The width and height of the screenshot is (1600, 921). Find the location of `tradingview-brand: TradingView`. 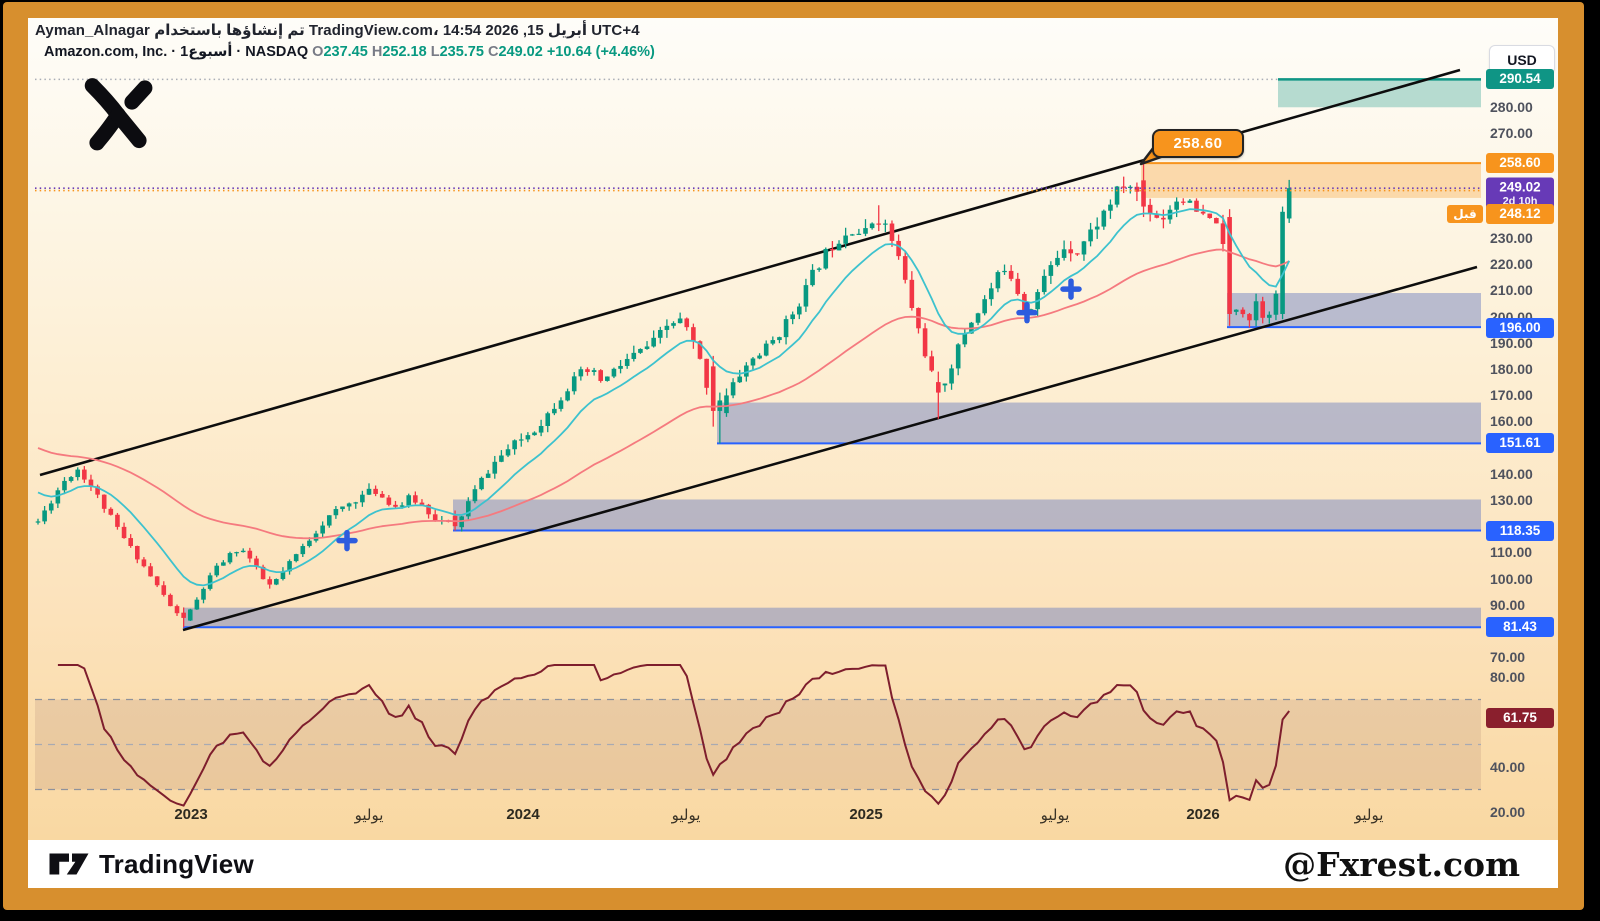

tradingview-brand: TradingView is located at coordinates (151, 864).